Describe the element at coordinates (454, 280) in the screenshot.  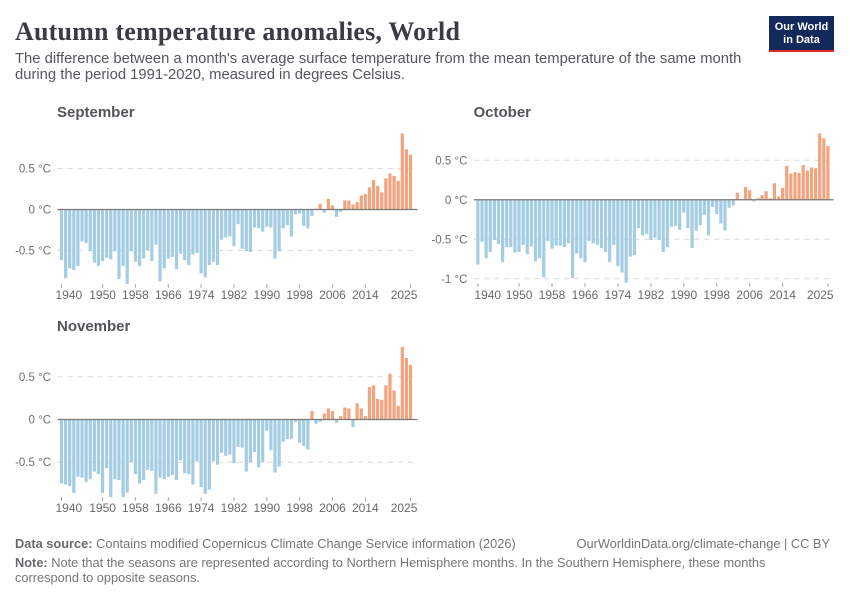
I see `svg-text: -1 °C` at that location.